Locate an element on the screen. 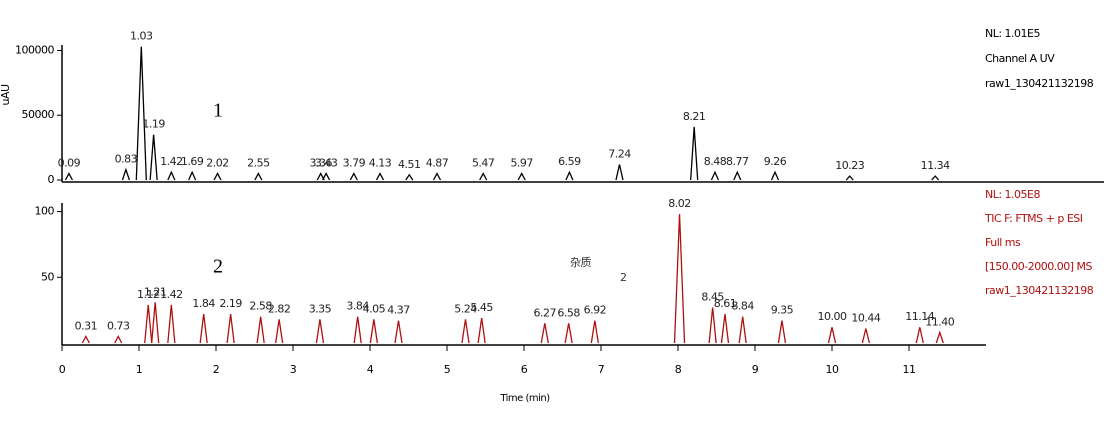  peak-label: 10.44 is located at coordinates (865, 318).